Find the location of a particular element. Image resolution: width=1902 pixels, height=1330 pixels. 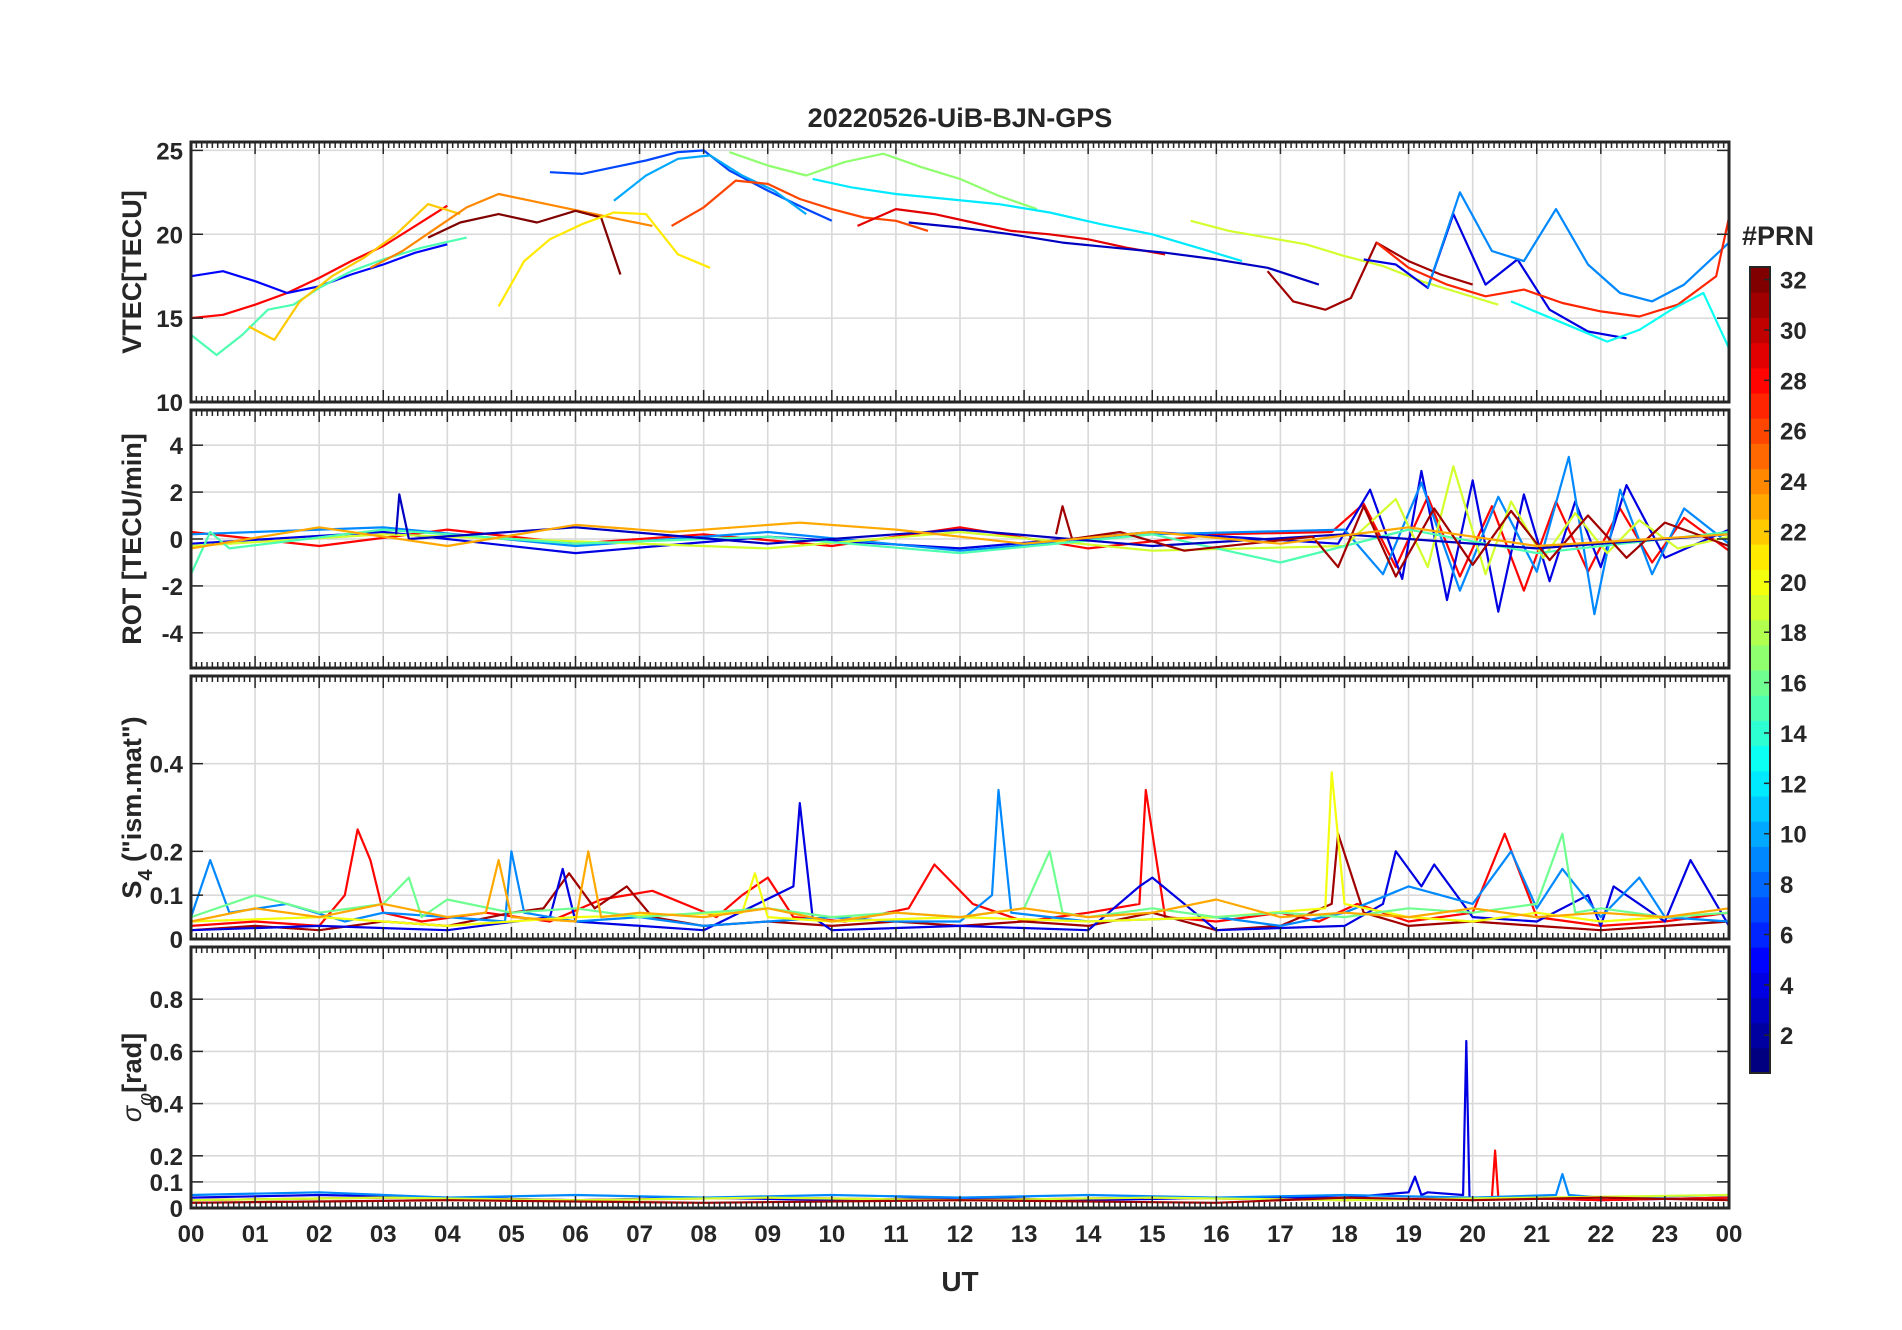

colorbar-label: #PRN is located at coordinates (1778, 236).